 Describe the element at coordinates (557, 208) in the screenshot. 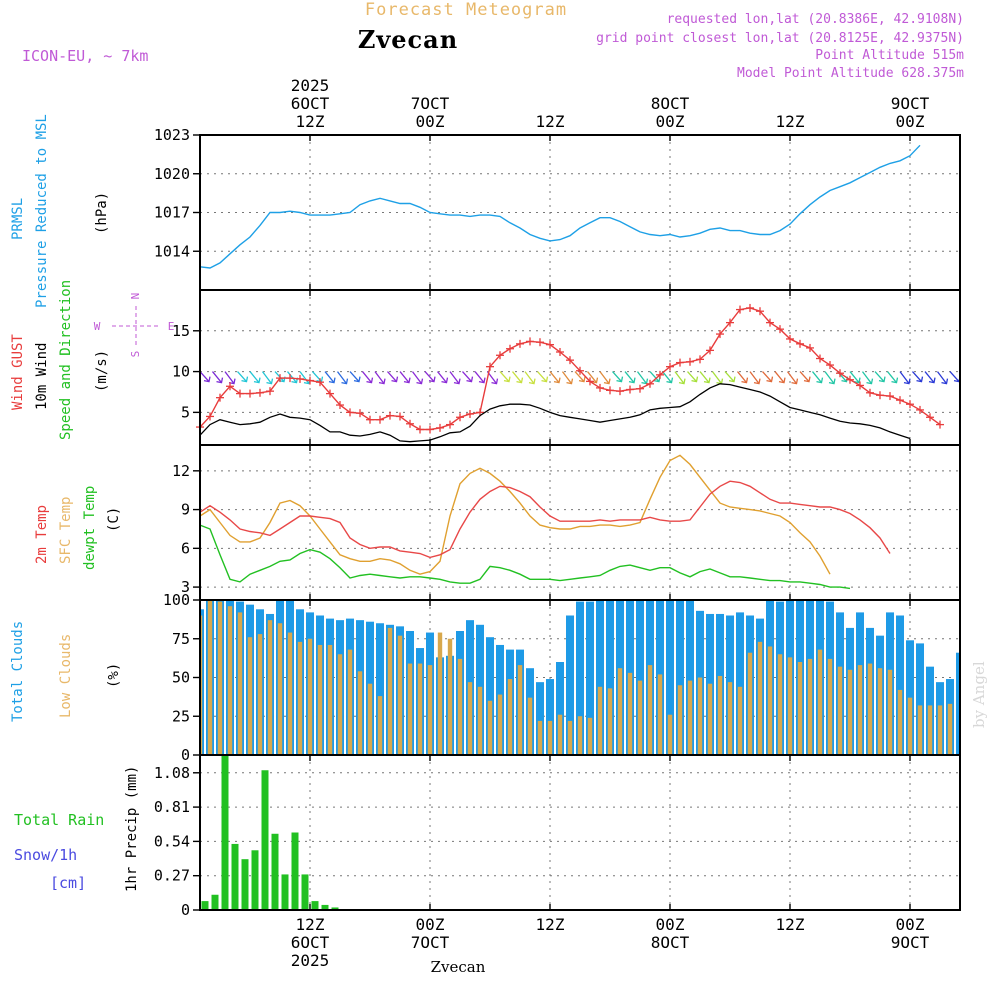

I see `pressure-panel: 1014 1017 1020 1023` at that location.